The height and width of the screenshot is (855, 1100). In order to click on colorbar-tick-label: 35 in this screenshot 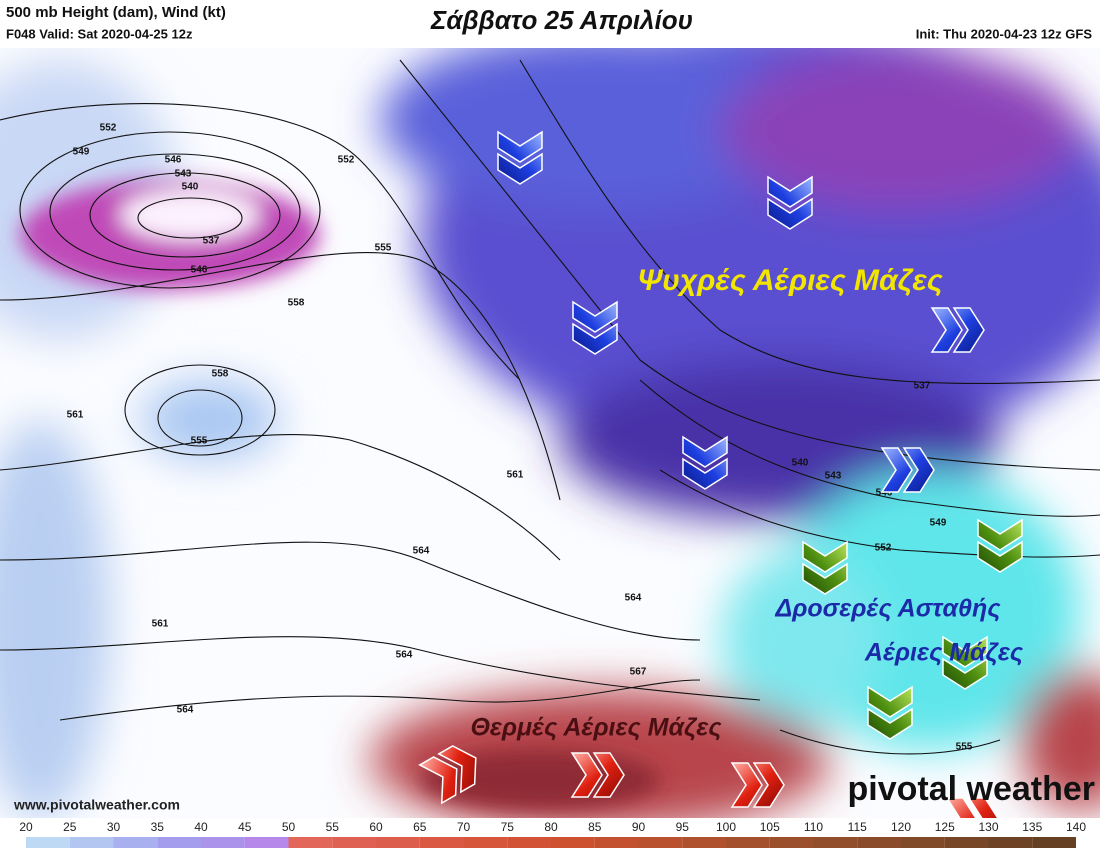, I will do `click(158, 827)`.